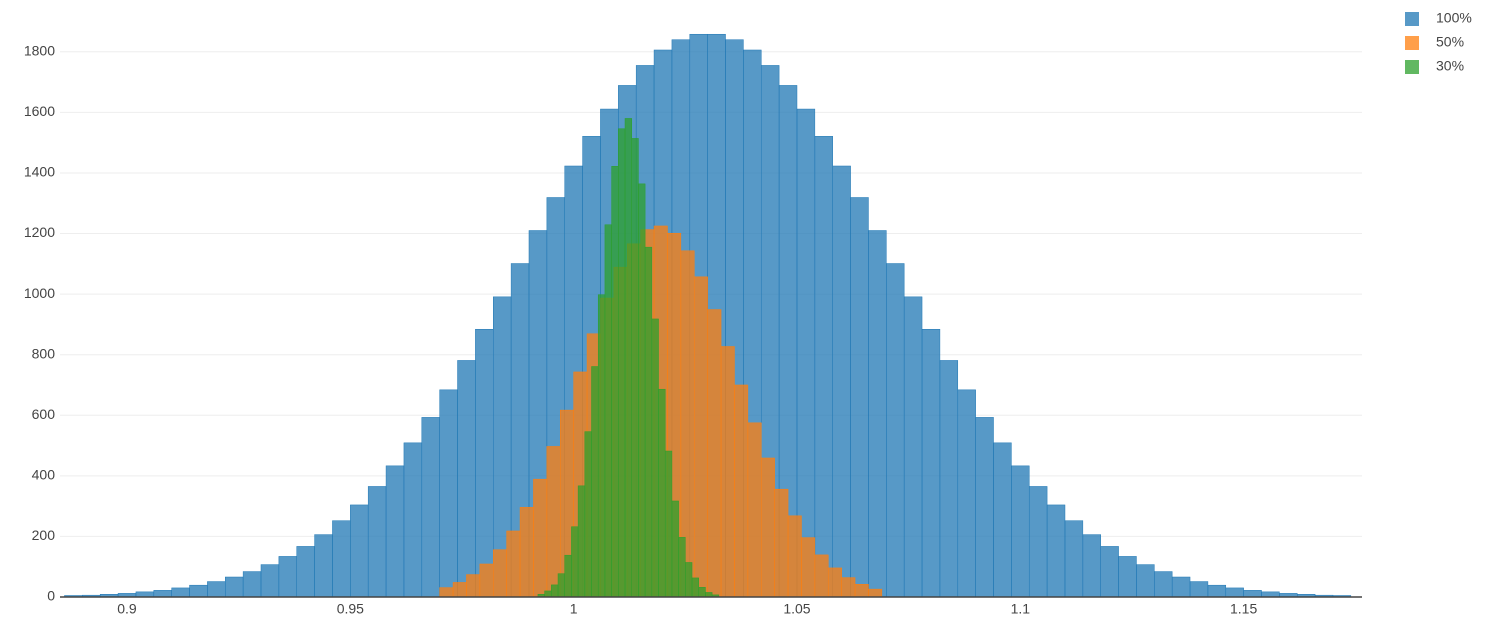 The width and height of the screenshot is (1500, 625). Describe the element at coordinates (796, 609) in the screenshot. I see `x-tick-label: 1.05` at that location.